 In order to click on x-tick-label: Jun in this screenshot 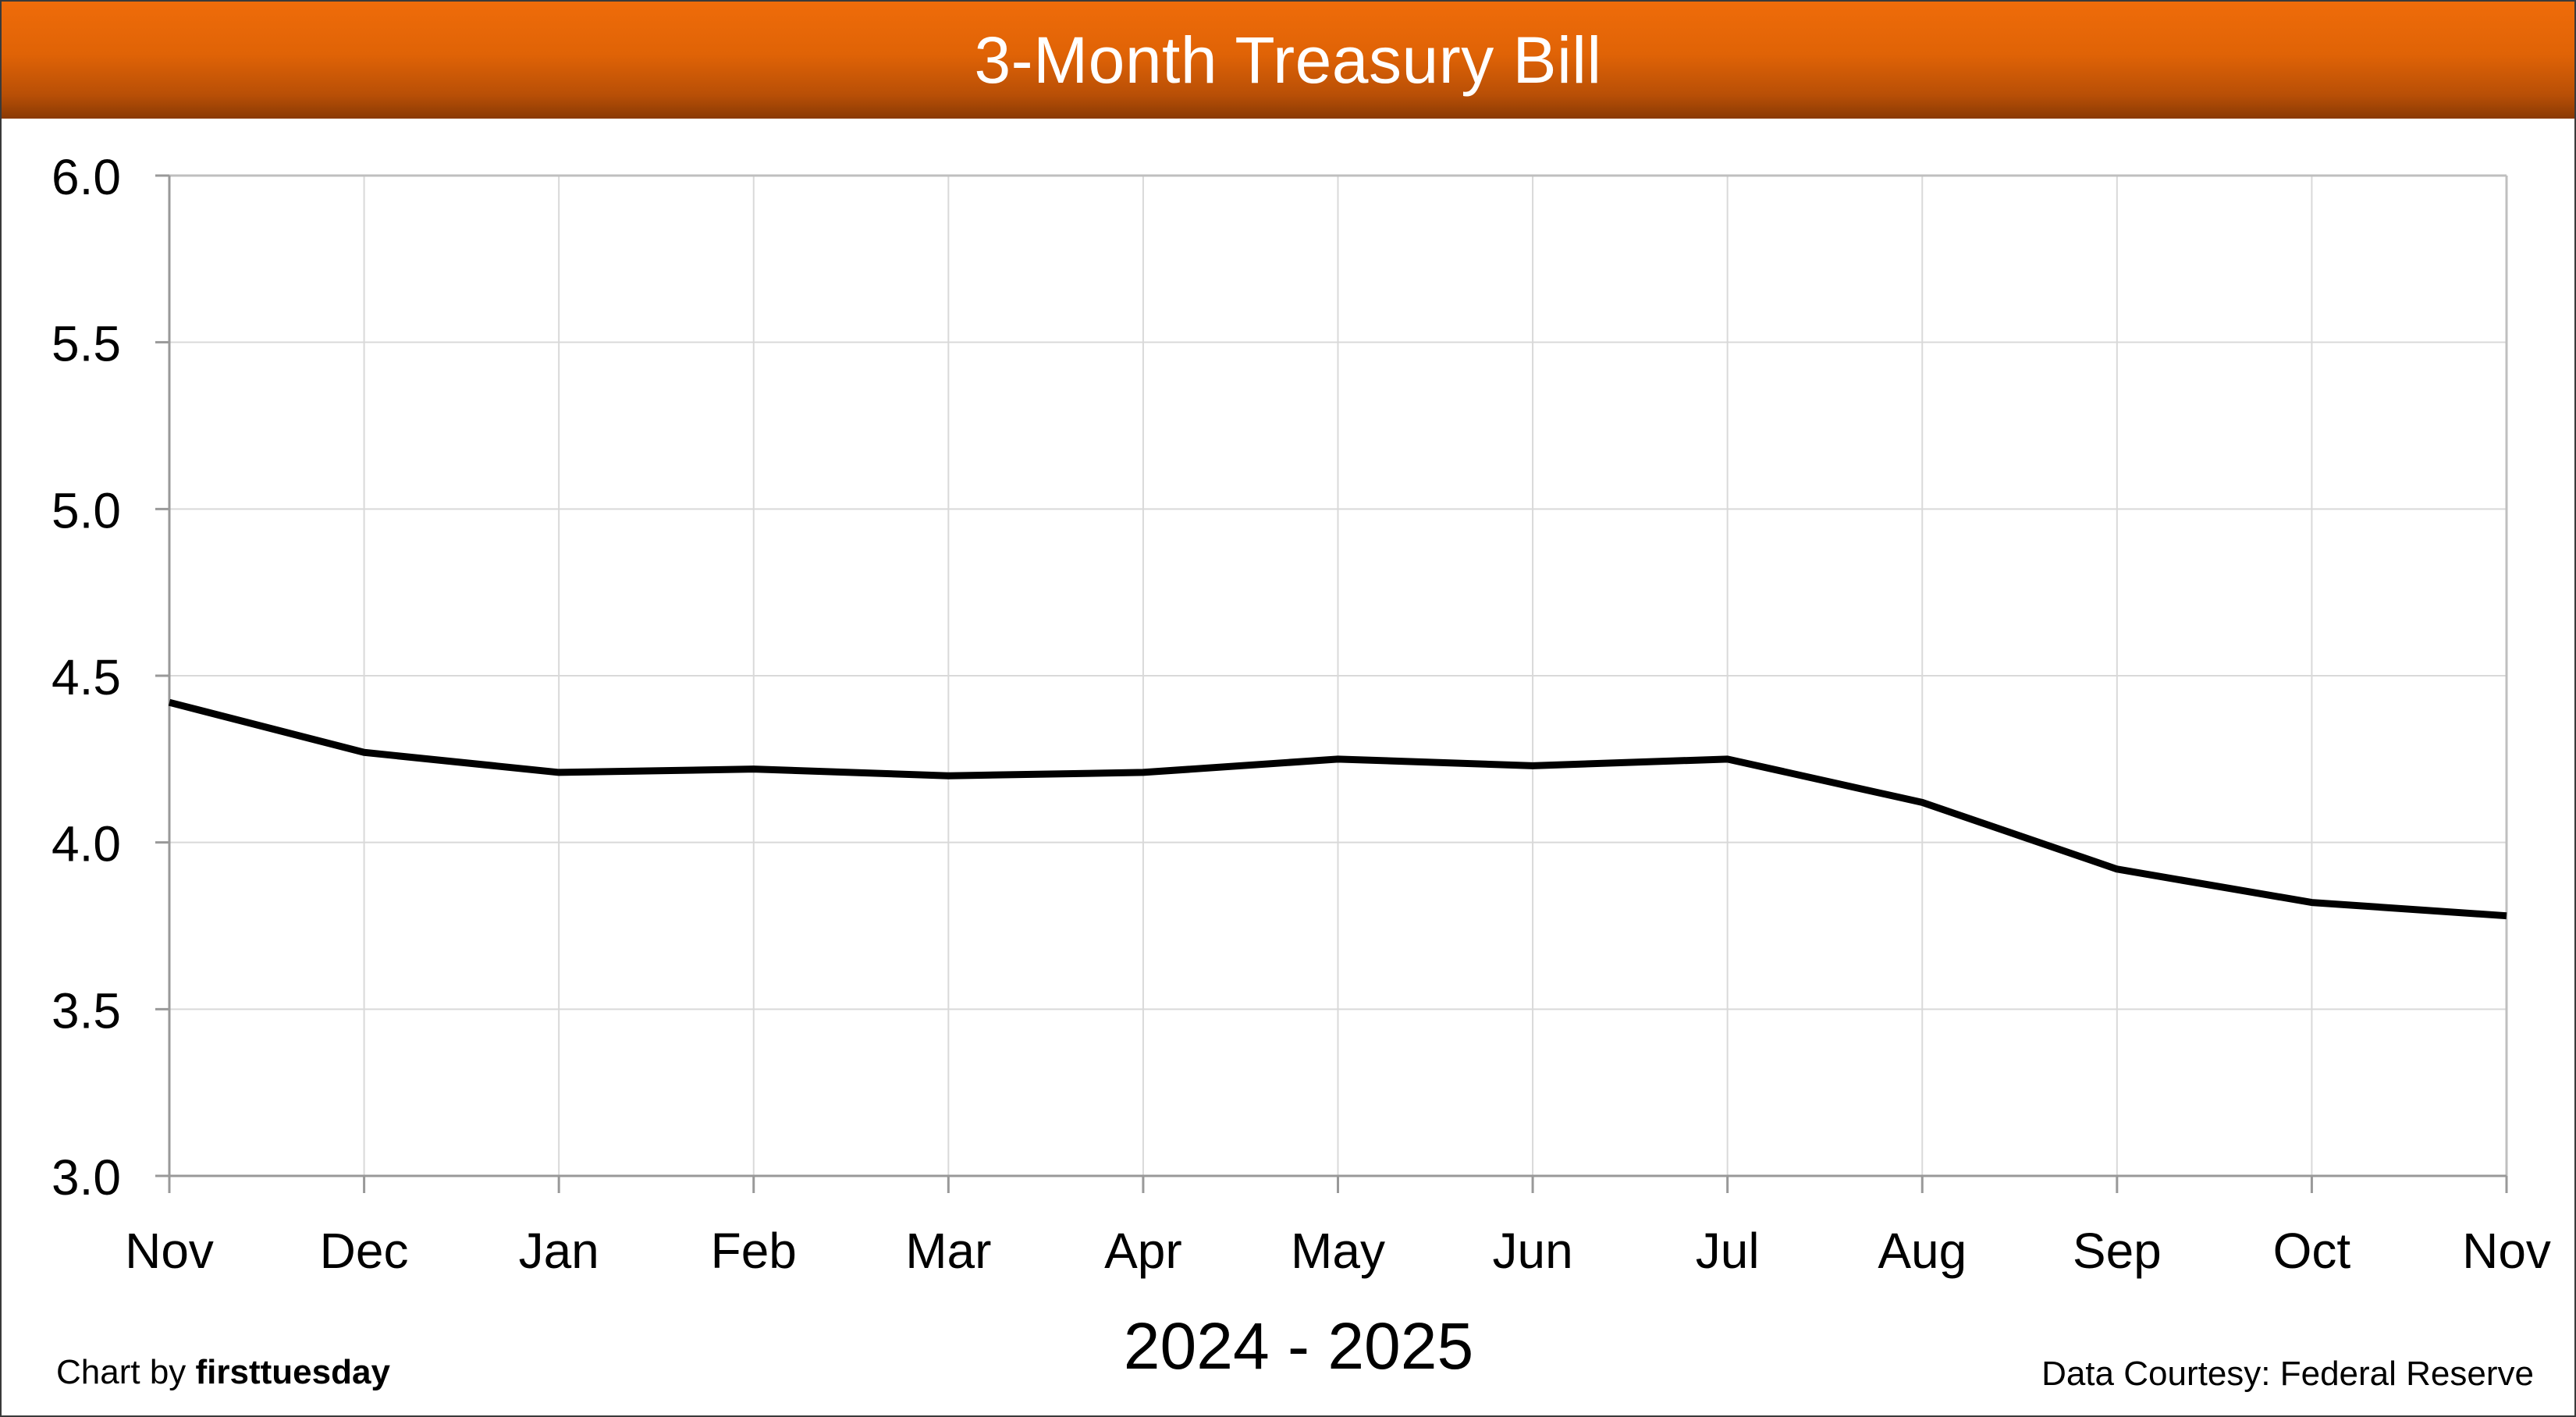, I will do `click(1532, 1251)`.